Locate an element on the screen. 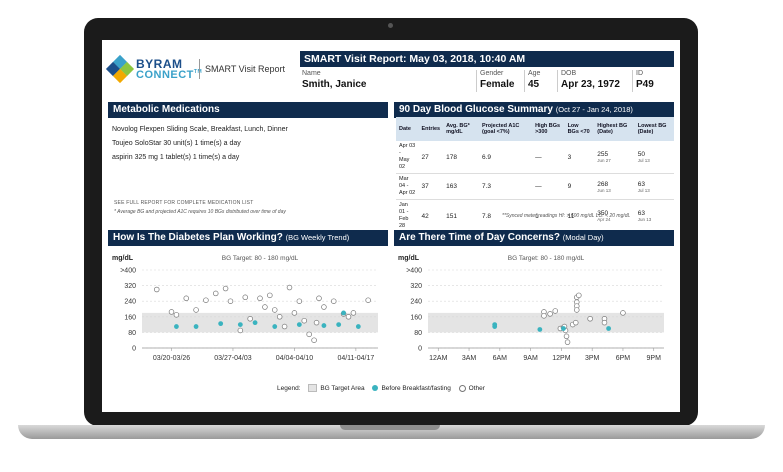 The width and height of the screenshot is (783, 472). y-axis-unit: mg/dL is located at coordinates (123, 258).